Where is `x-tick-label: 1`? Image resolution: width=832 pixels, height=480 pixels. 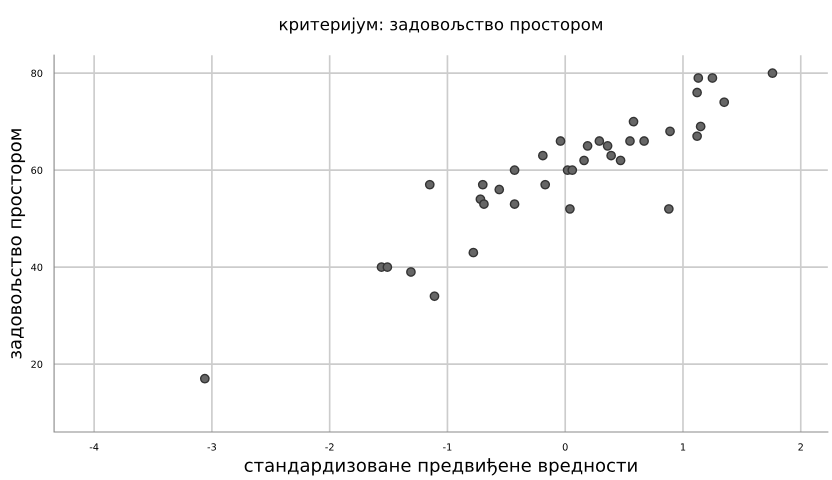
x-tick-label: 1 is located at coordinates (683, 446).